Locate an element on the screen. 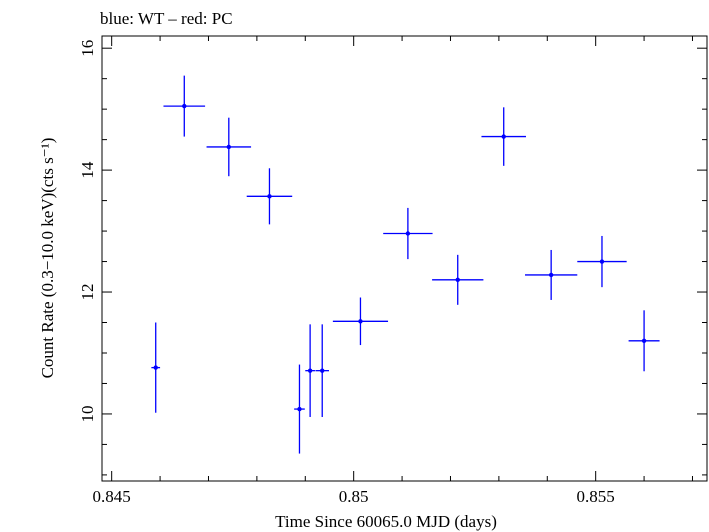  y-tick-label: 16 is located at coordinates (87, 48).